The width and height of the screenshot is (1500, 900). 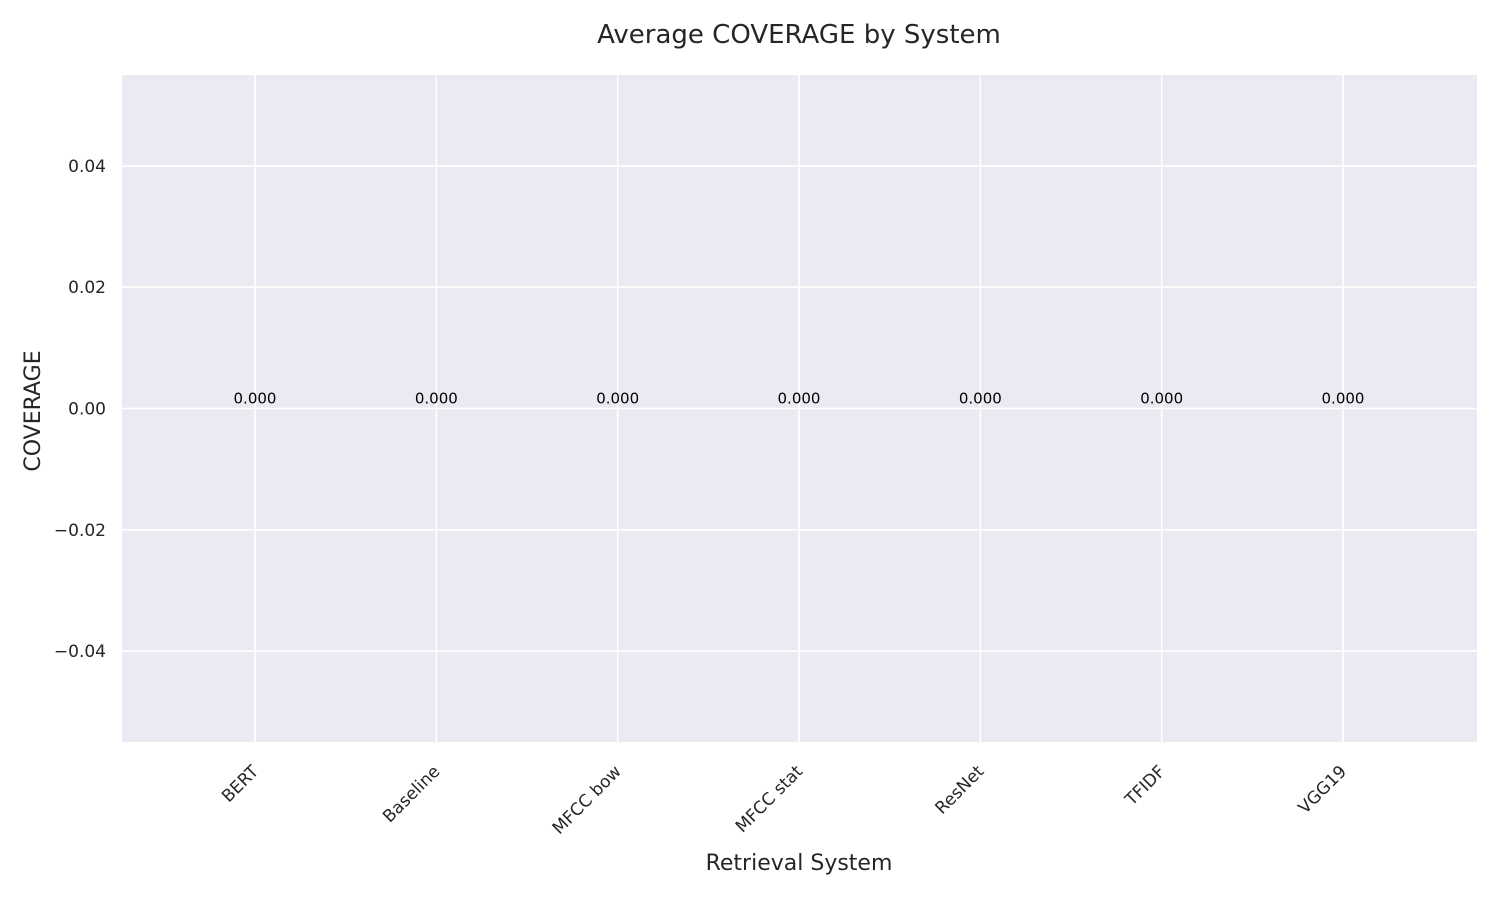 What do you see at coordinates (1145, 786) in the screenshot?
I see `x-tick-label: TFIDF` at bounding box center [1145, 786].